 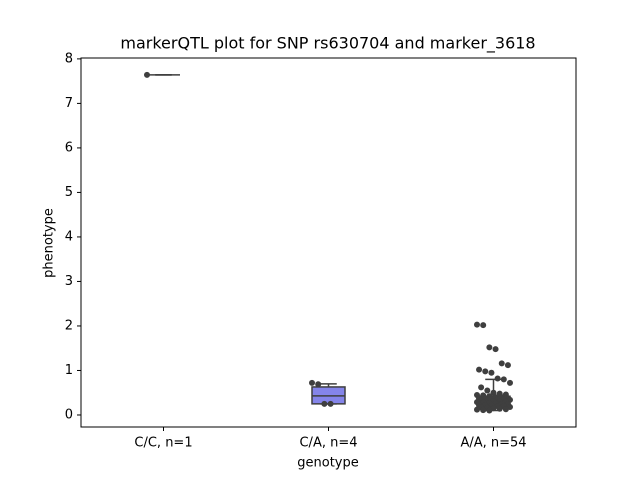 What do you see at coordinates (69, 192) in the screenshot?
I see `y-tick-label: 5` at bounding box center [69, 192].